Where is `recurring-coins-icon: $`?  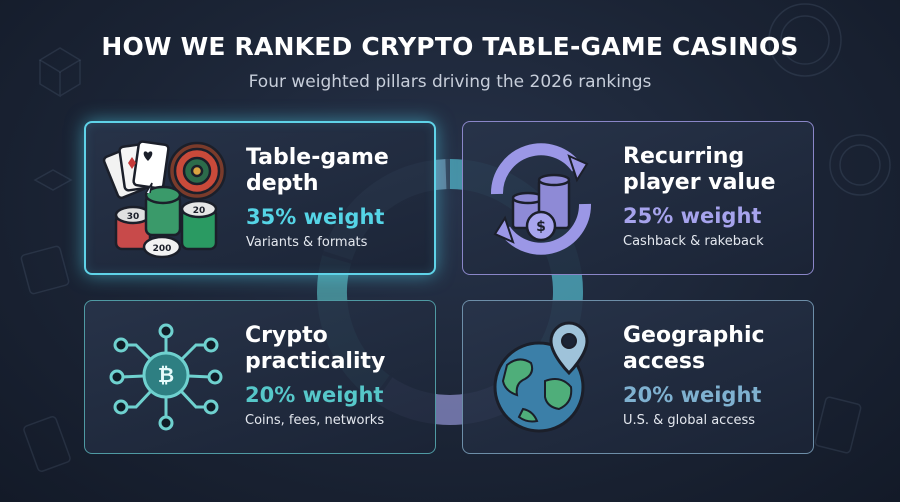
recurring-coins-icon: $ is located at coordinates (541, 199).